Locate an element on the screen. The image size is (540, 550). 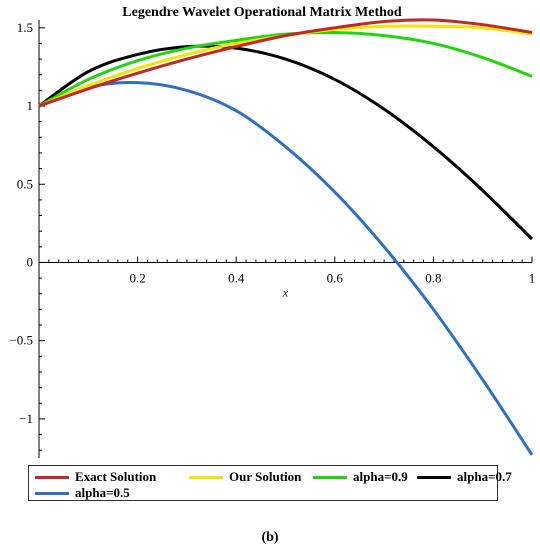
legend-item-alpha-0-9: alpha=0.9 is located at coordinates (360, 477).